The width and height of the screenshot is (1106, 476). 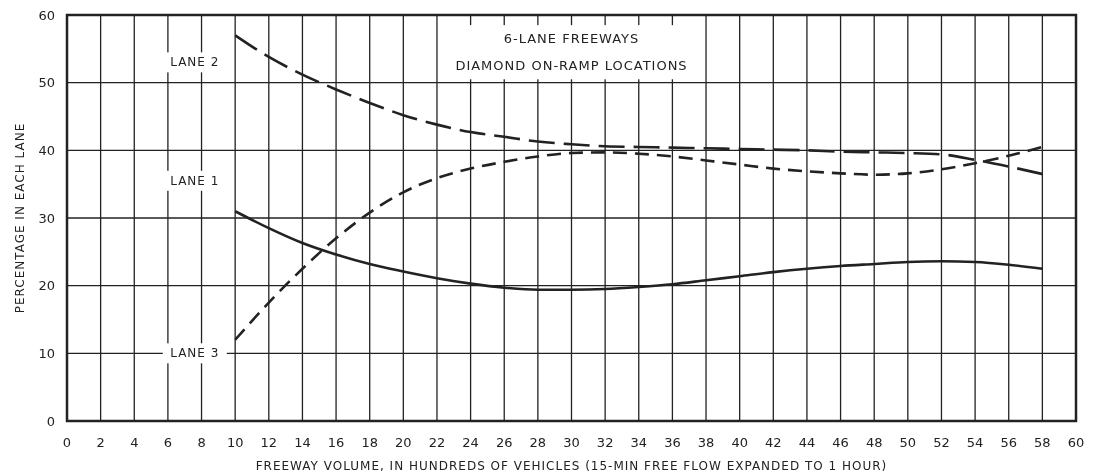 I want to click on text: LANE 2, so click(x=195, y=62).